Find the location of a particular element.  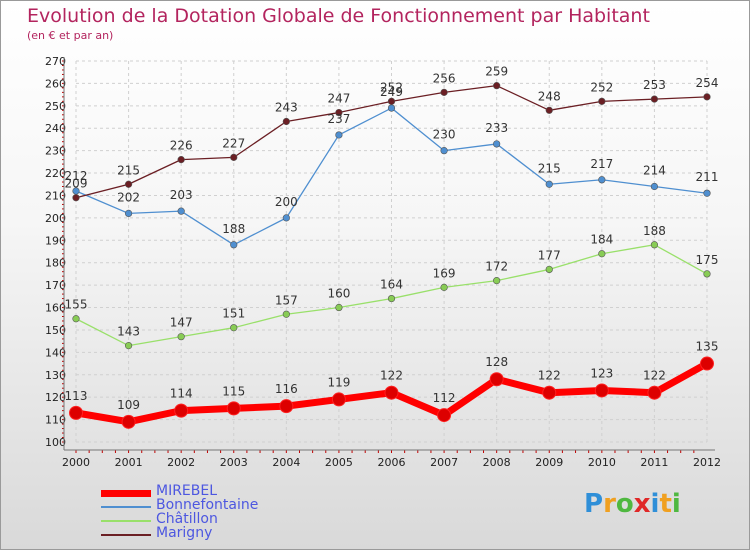

chart-subtitle: (en € et par an) is located at coordinates (70, 35).